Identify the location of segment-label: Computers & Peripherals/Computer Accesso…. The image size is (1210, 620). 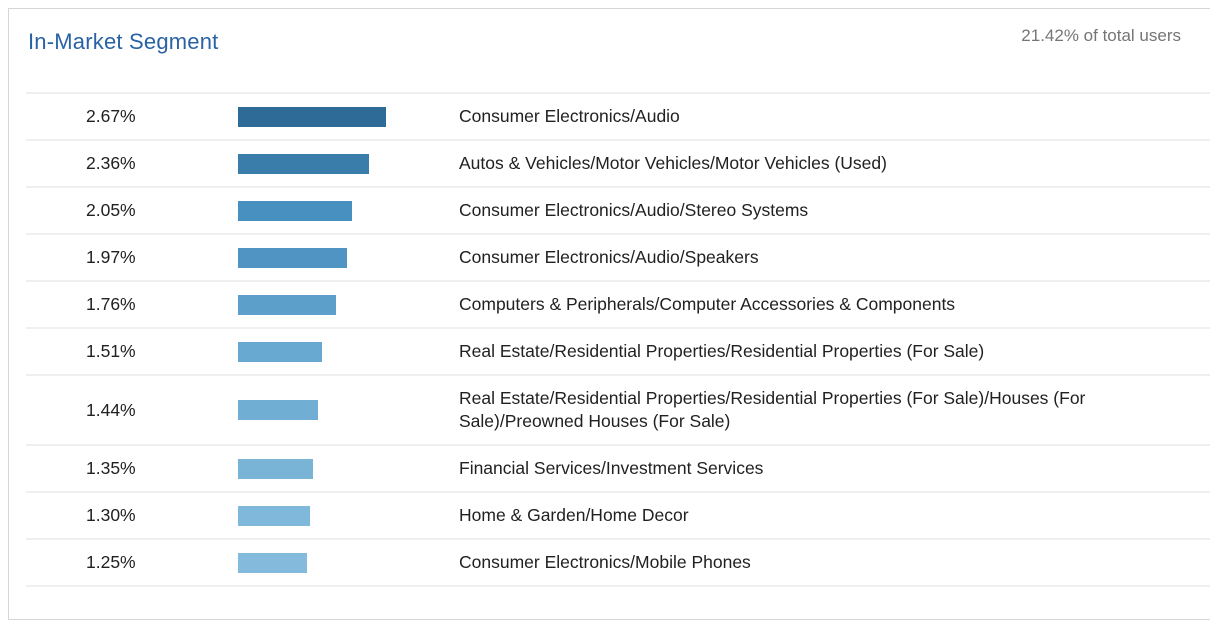
(707, 304).